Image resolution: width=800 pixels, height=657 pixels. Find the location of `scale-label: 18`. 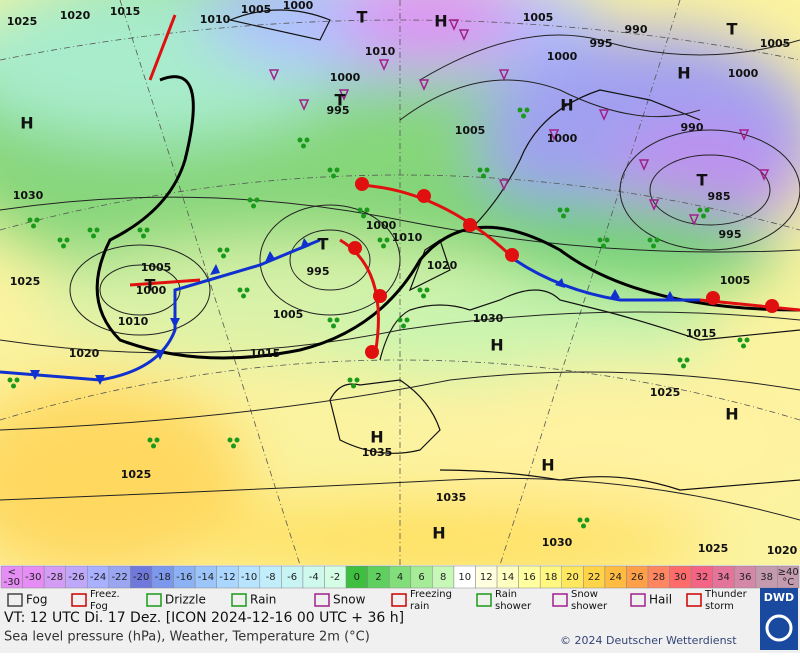

scale-label: 18 is located at coordinates (551, 577).